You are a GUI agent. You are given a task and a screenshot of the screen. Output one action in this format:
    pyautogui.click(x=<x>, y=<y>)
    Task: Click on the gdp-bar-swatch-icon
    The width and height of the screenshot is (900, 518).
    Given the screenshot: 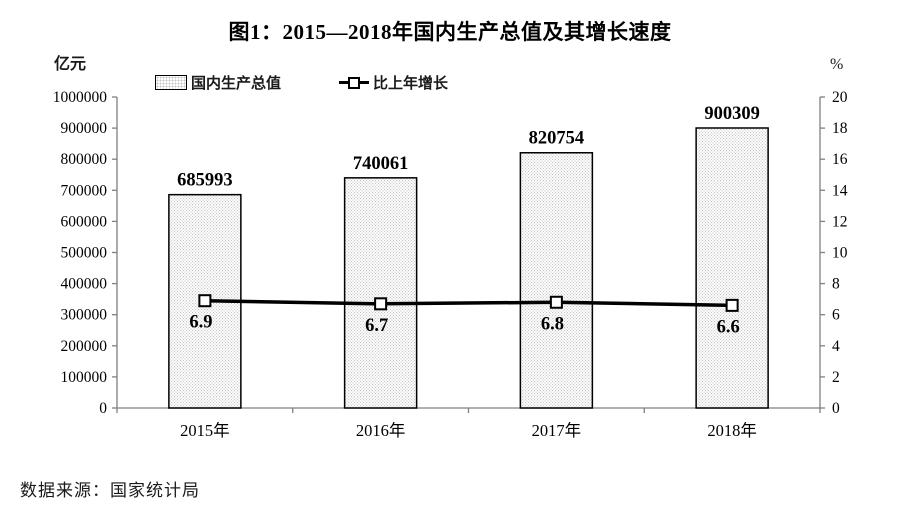 What is the action you would take?
    pyautogui.click(x=171, y=82)
    